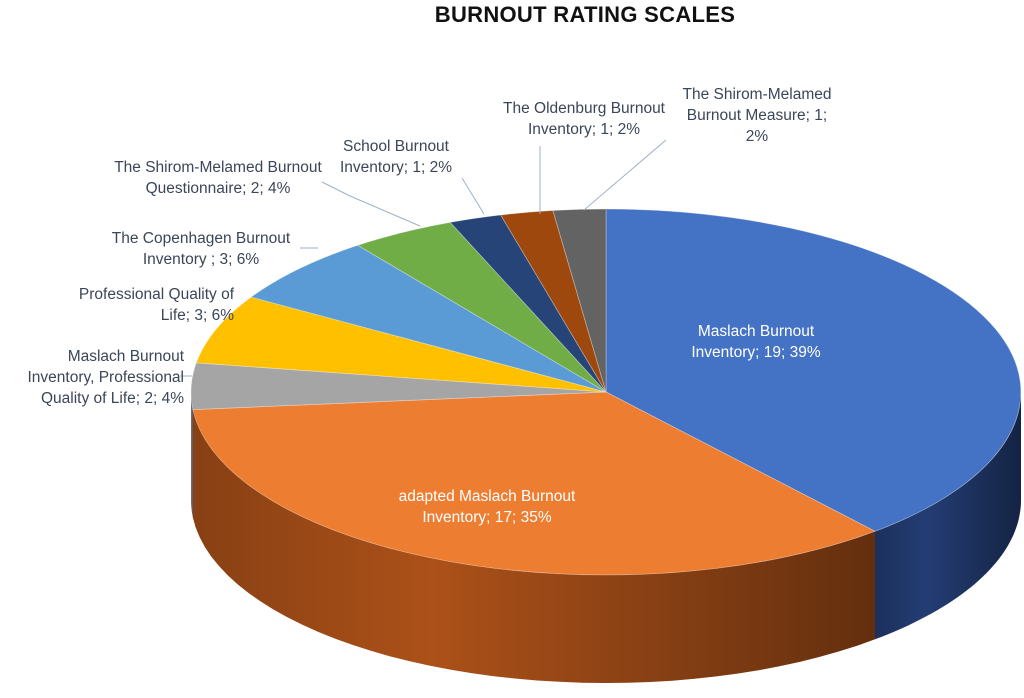  What do you see at coordinates (201, 249) in the screenshot?
I see `data-label-the-copenhagen-burnout-inventory: The Copenhagen Burnout Inventory ; 3; 6%` at bounding box center [201, 249].